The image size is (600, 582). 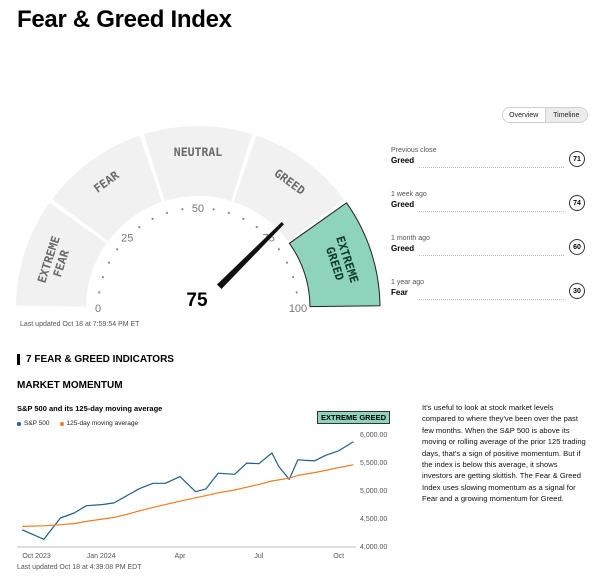 I want to click on indicator-rating-badge: EXTREME GREED, so click(x=354, y=417).